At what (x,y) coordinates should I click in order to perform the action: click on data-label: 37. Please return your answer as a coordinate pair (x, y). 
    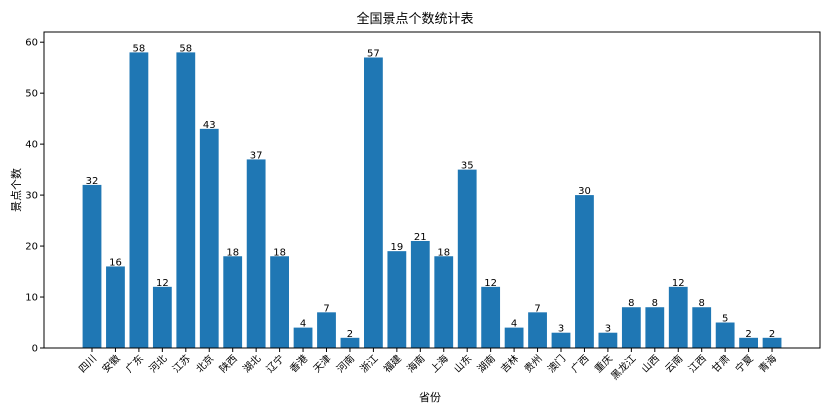
    Looking at the image, I should click on (256, 155).